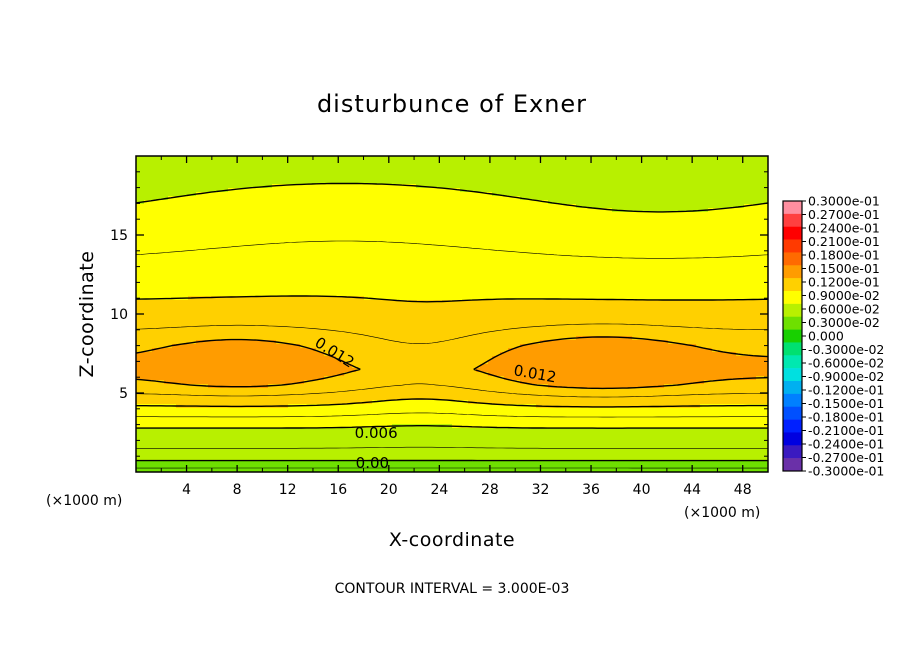 The width and height of the screenshot is (904, 654). I want to click on colorbar-label: 0.000, so click(826, 336).